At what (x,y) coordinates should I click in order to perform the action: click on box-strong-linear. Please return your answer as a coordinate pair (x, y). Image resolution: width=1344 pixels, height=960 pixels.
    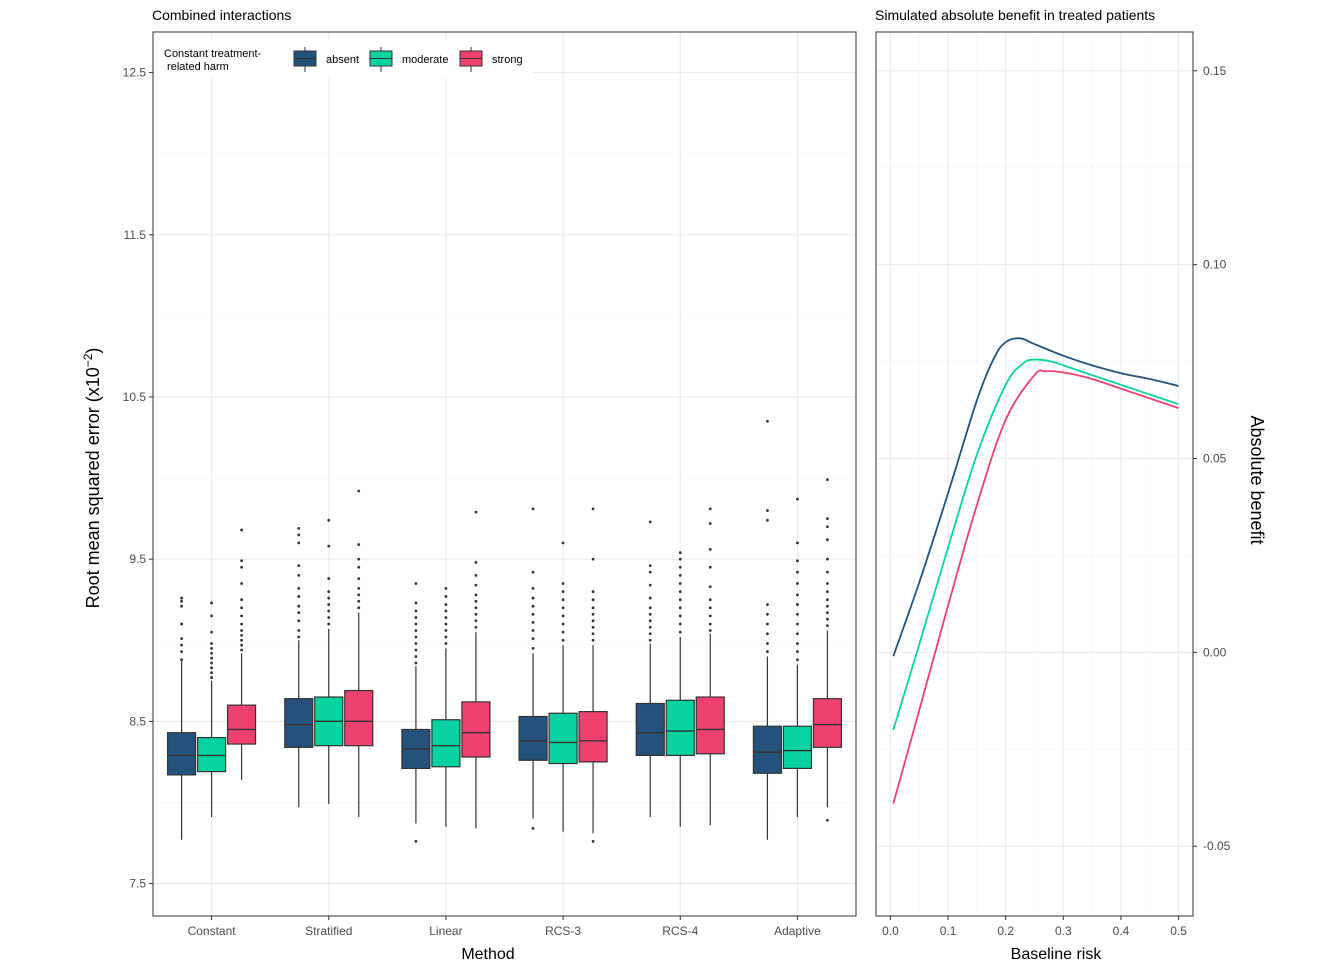
    Looking at the image, I should click on (476, 669).